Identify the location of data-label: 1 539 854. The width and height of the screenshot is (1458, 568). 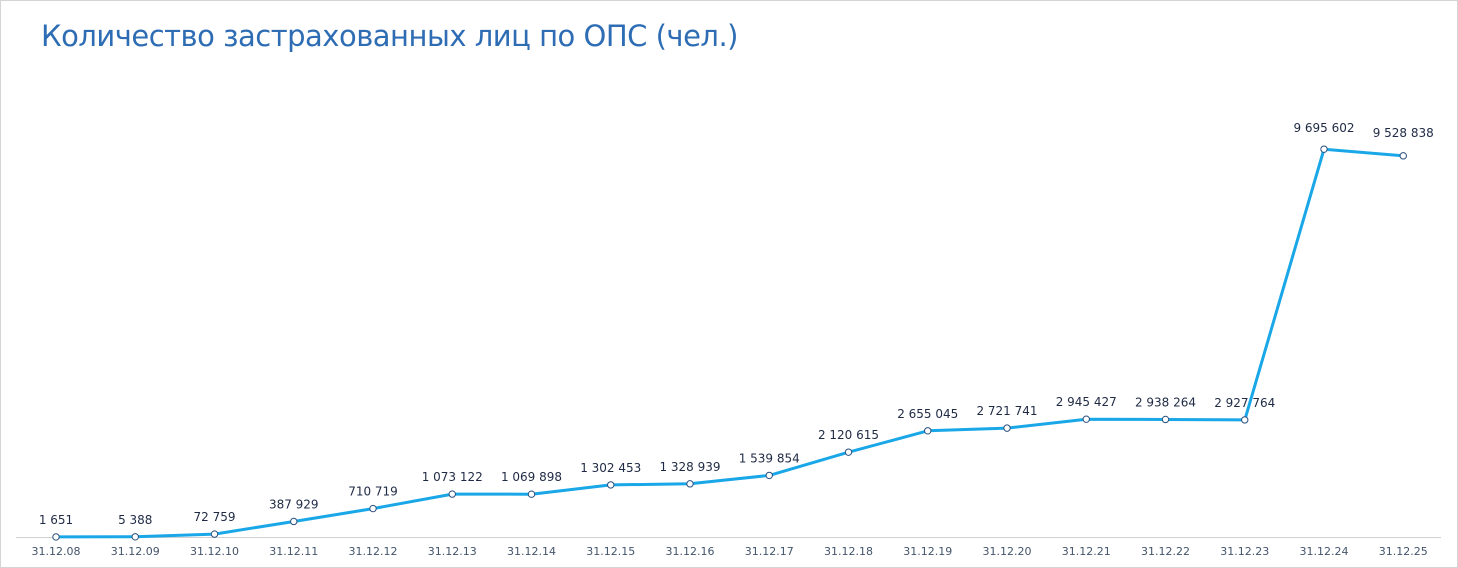
(769, 458).